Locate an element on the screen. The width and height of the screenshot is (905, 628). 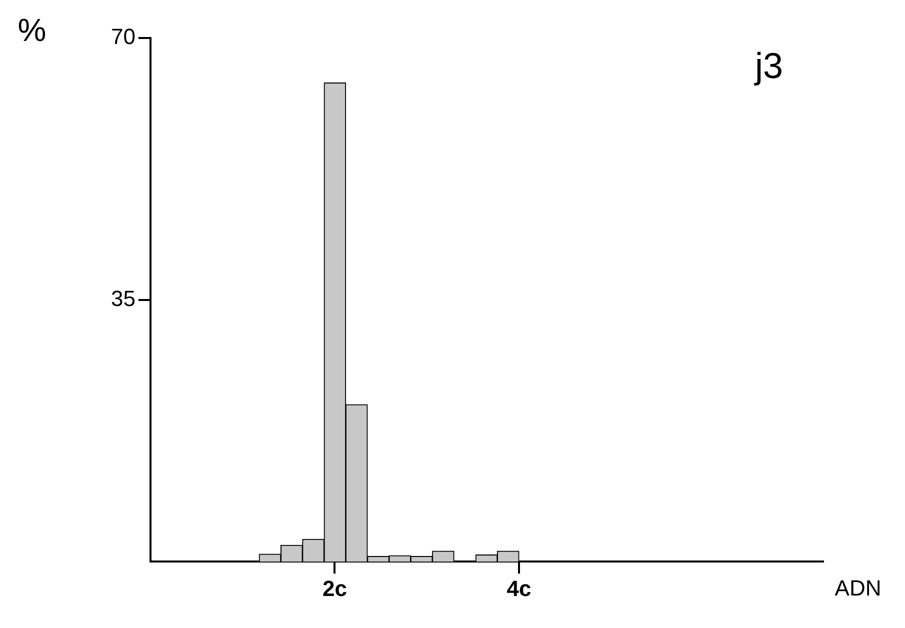
y-tick-label: 35 is located at coordinates (123, 298).